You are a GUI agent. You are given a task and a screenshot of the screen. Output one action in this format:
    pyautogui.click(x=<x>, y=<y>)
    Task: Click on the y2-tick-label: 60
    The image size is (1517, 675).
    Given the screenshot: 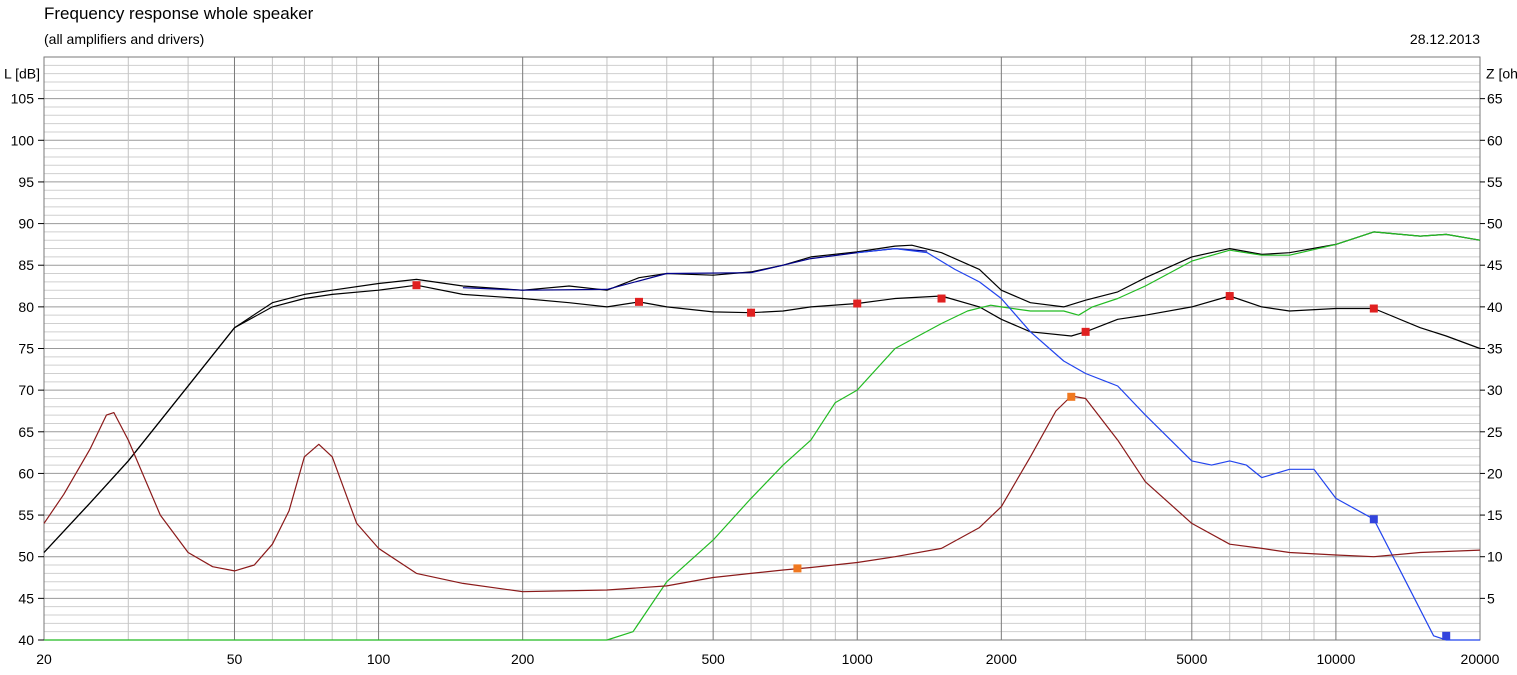 What is the action you would take?
    pyautogui.click(x=1495, y=140)
    